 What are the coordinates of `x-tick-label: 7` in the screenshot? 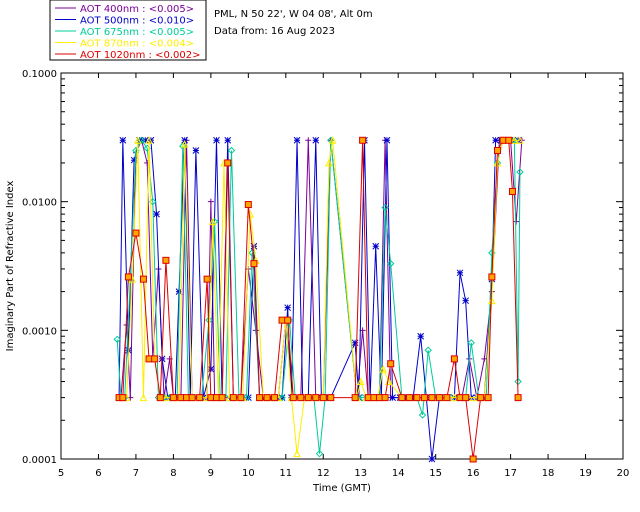 It's located at (136, 473).